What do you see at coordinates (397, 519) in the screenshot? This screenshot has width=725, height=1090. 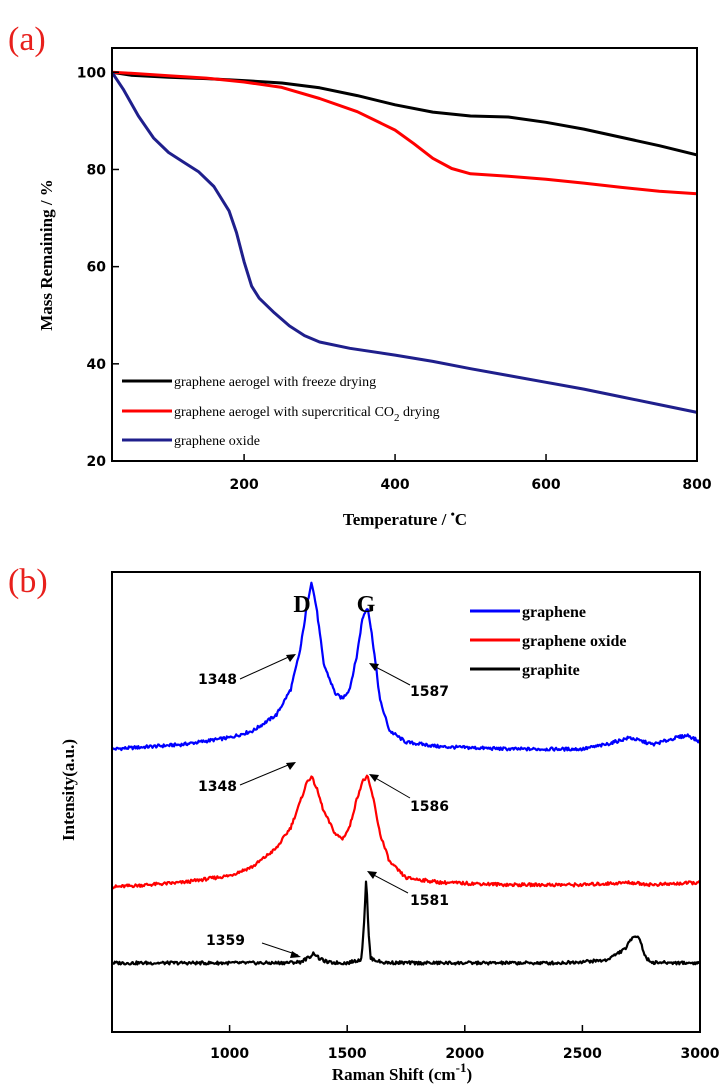 I see `panel-a-x-axis-title-main: Temperature /` at bounding box center [397, 519].